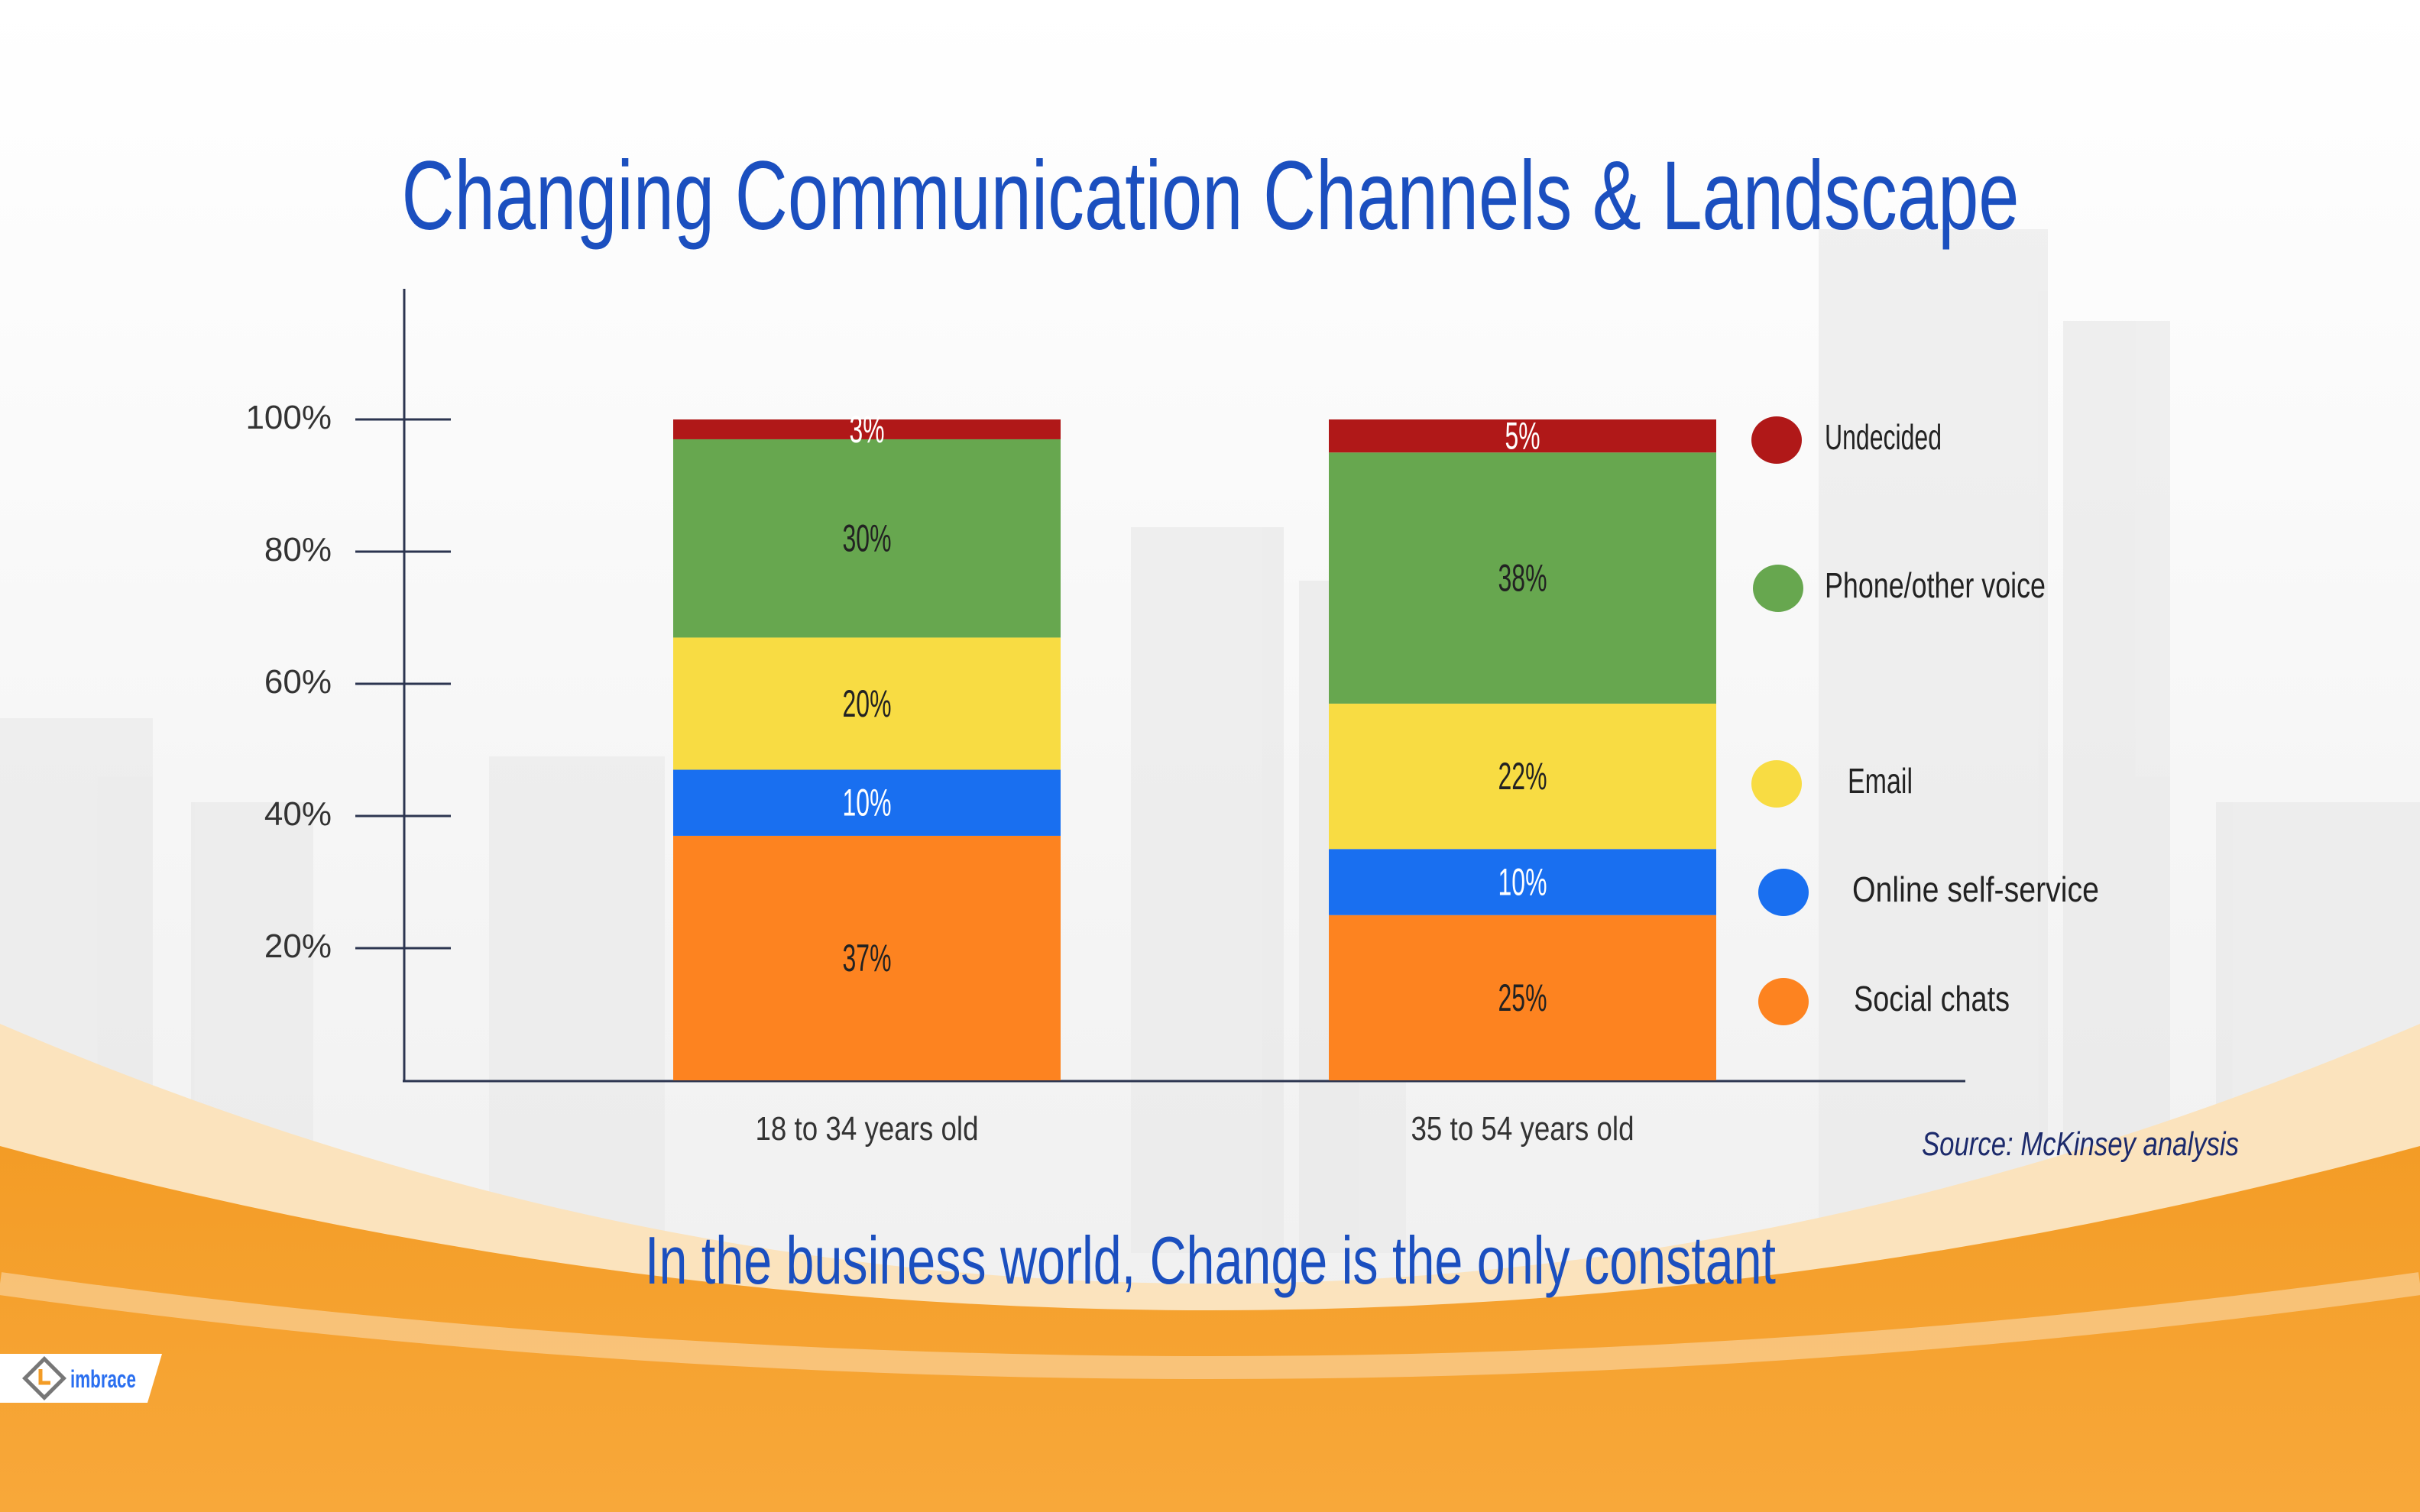  Describe the element at coordinates (2080, 1144) in the screenshot. I see `source-note: Source: McKinsey analysis` at that location.